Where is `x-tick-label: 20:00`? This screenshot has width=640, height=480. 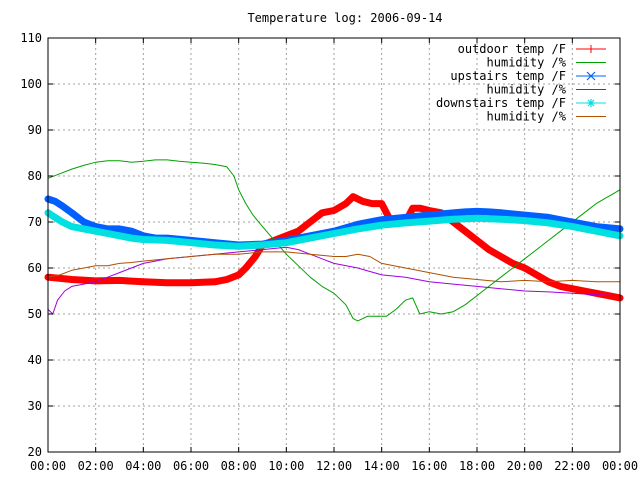 x-tick-label: 20:00 is located at coordinates (525, 466).